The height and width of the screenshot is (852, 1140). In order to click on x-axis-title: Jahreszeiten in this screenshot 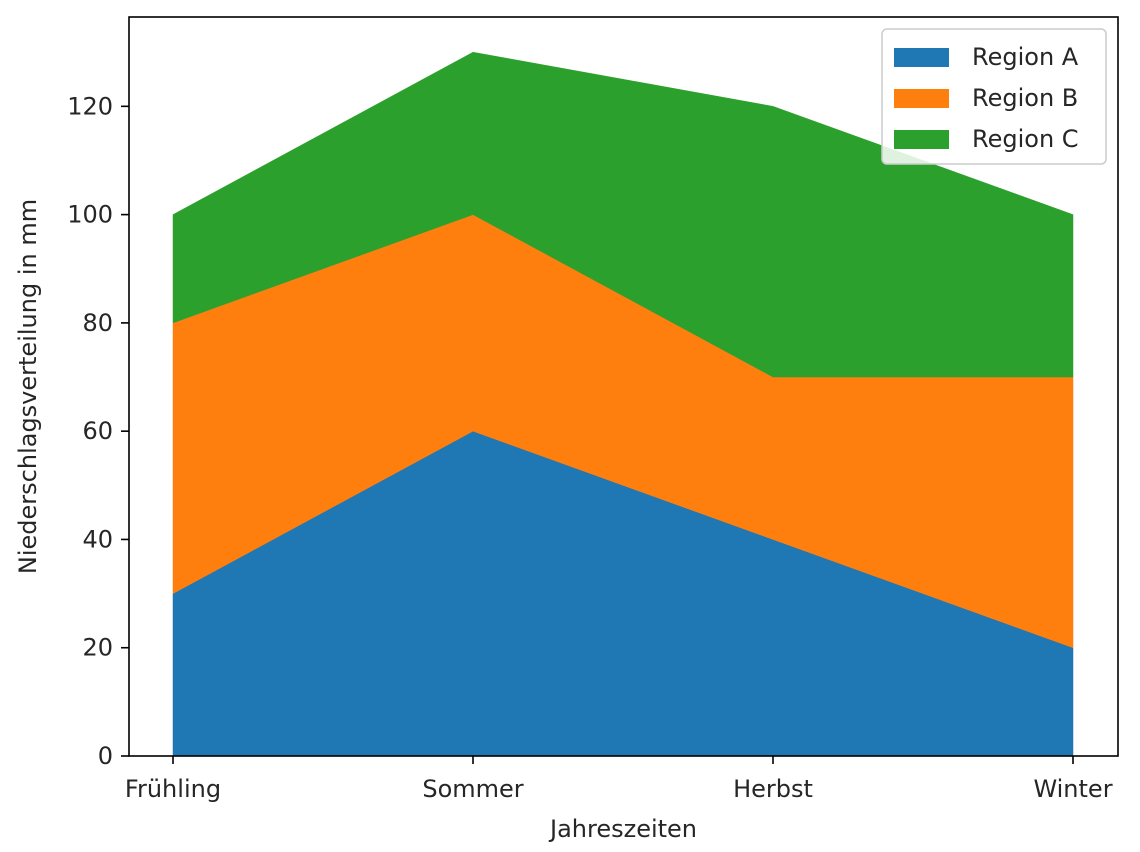, I will do `click(622, 829)`.